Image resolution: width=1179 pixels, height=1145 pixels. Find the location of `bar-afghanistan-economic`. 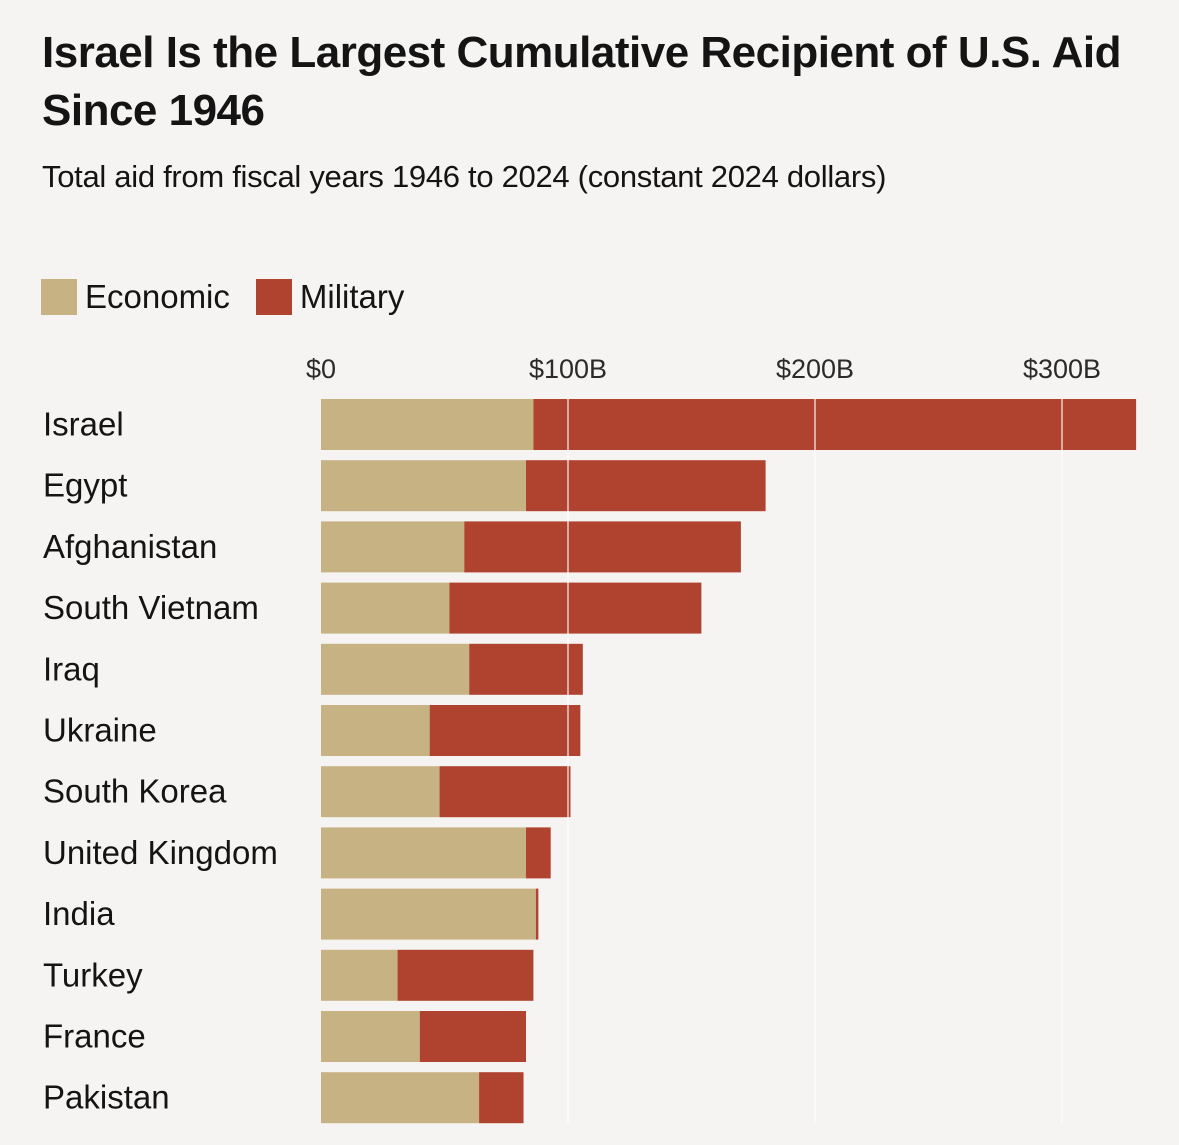

bar-afghanistan-economic is located at coordinates (393, 547).